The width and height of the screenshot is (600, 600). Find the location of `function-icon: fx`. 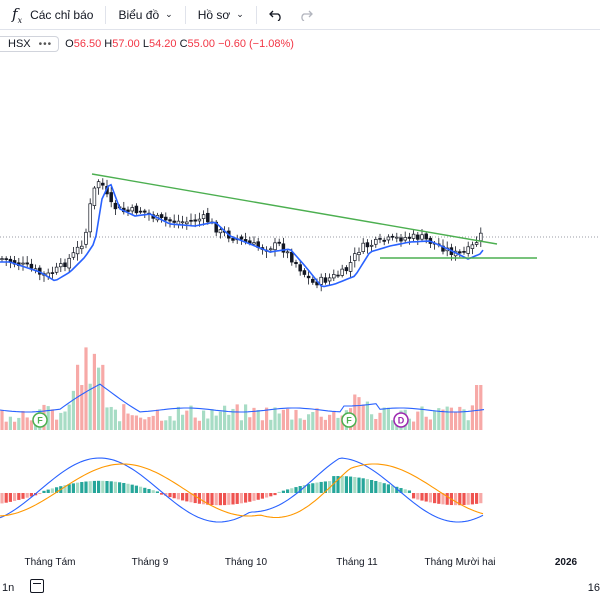

function-icon: fx is located at coordinates (17, 14).